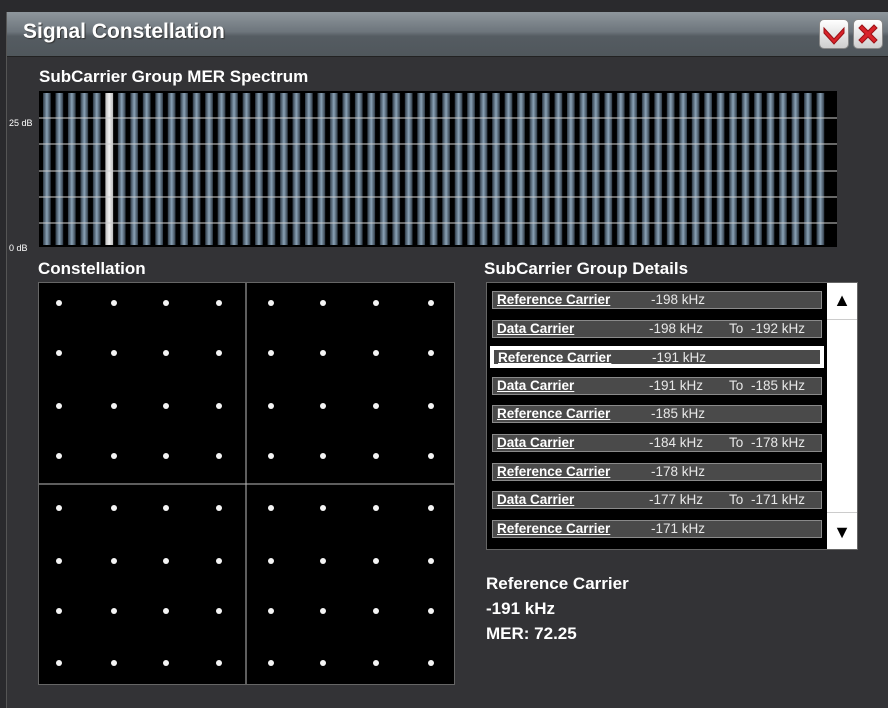 The height and width of the screenshot is (708, 888). I want to click on detail-row: Reference Carrier -198 kHz, so click(657, 300).